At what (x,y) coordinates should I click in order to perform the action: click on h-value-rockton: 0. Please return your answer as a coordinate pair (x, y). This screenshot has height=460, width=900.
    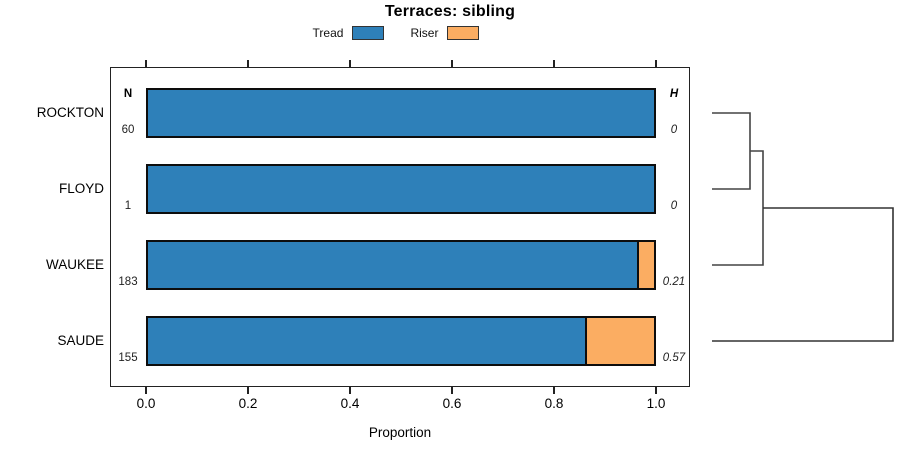
    Looking at the image, I should click on (674, 130).